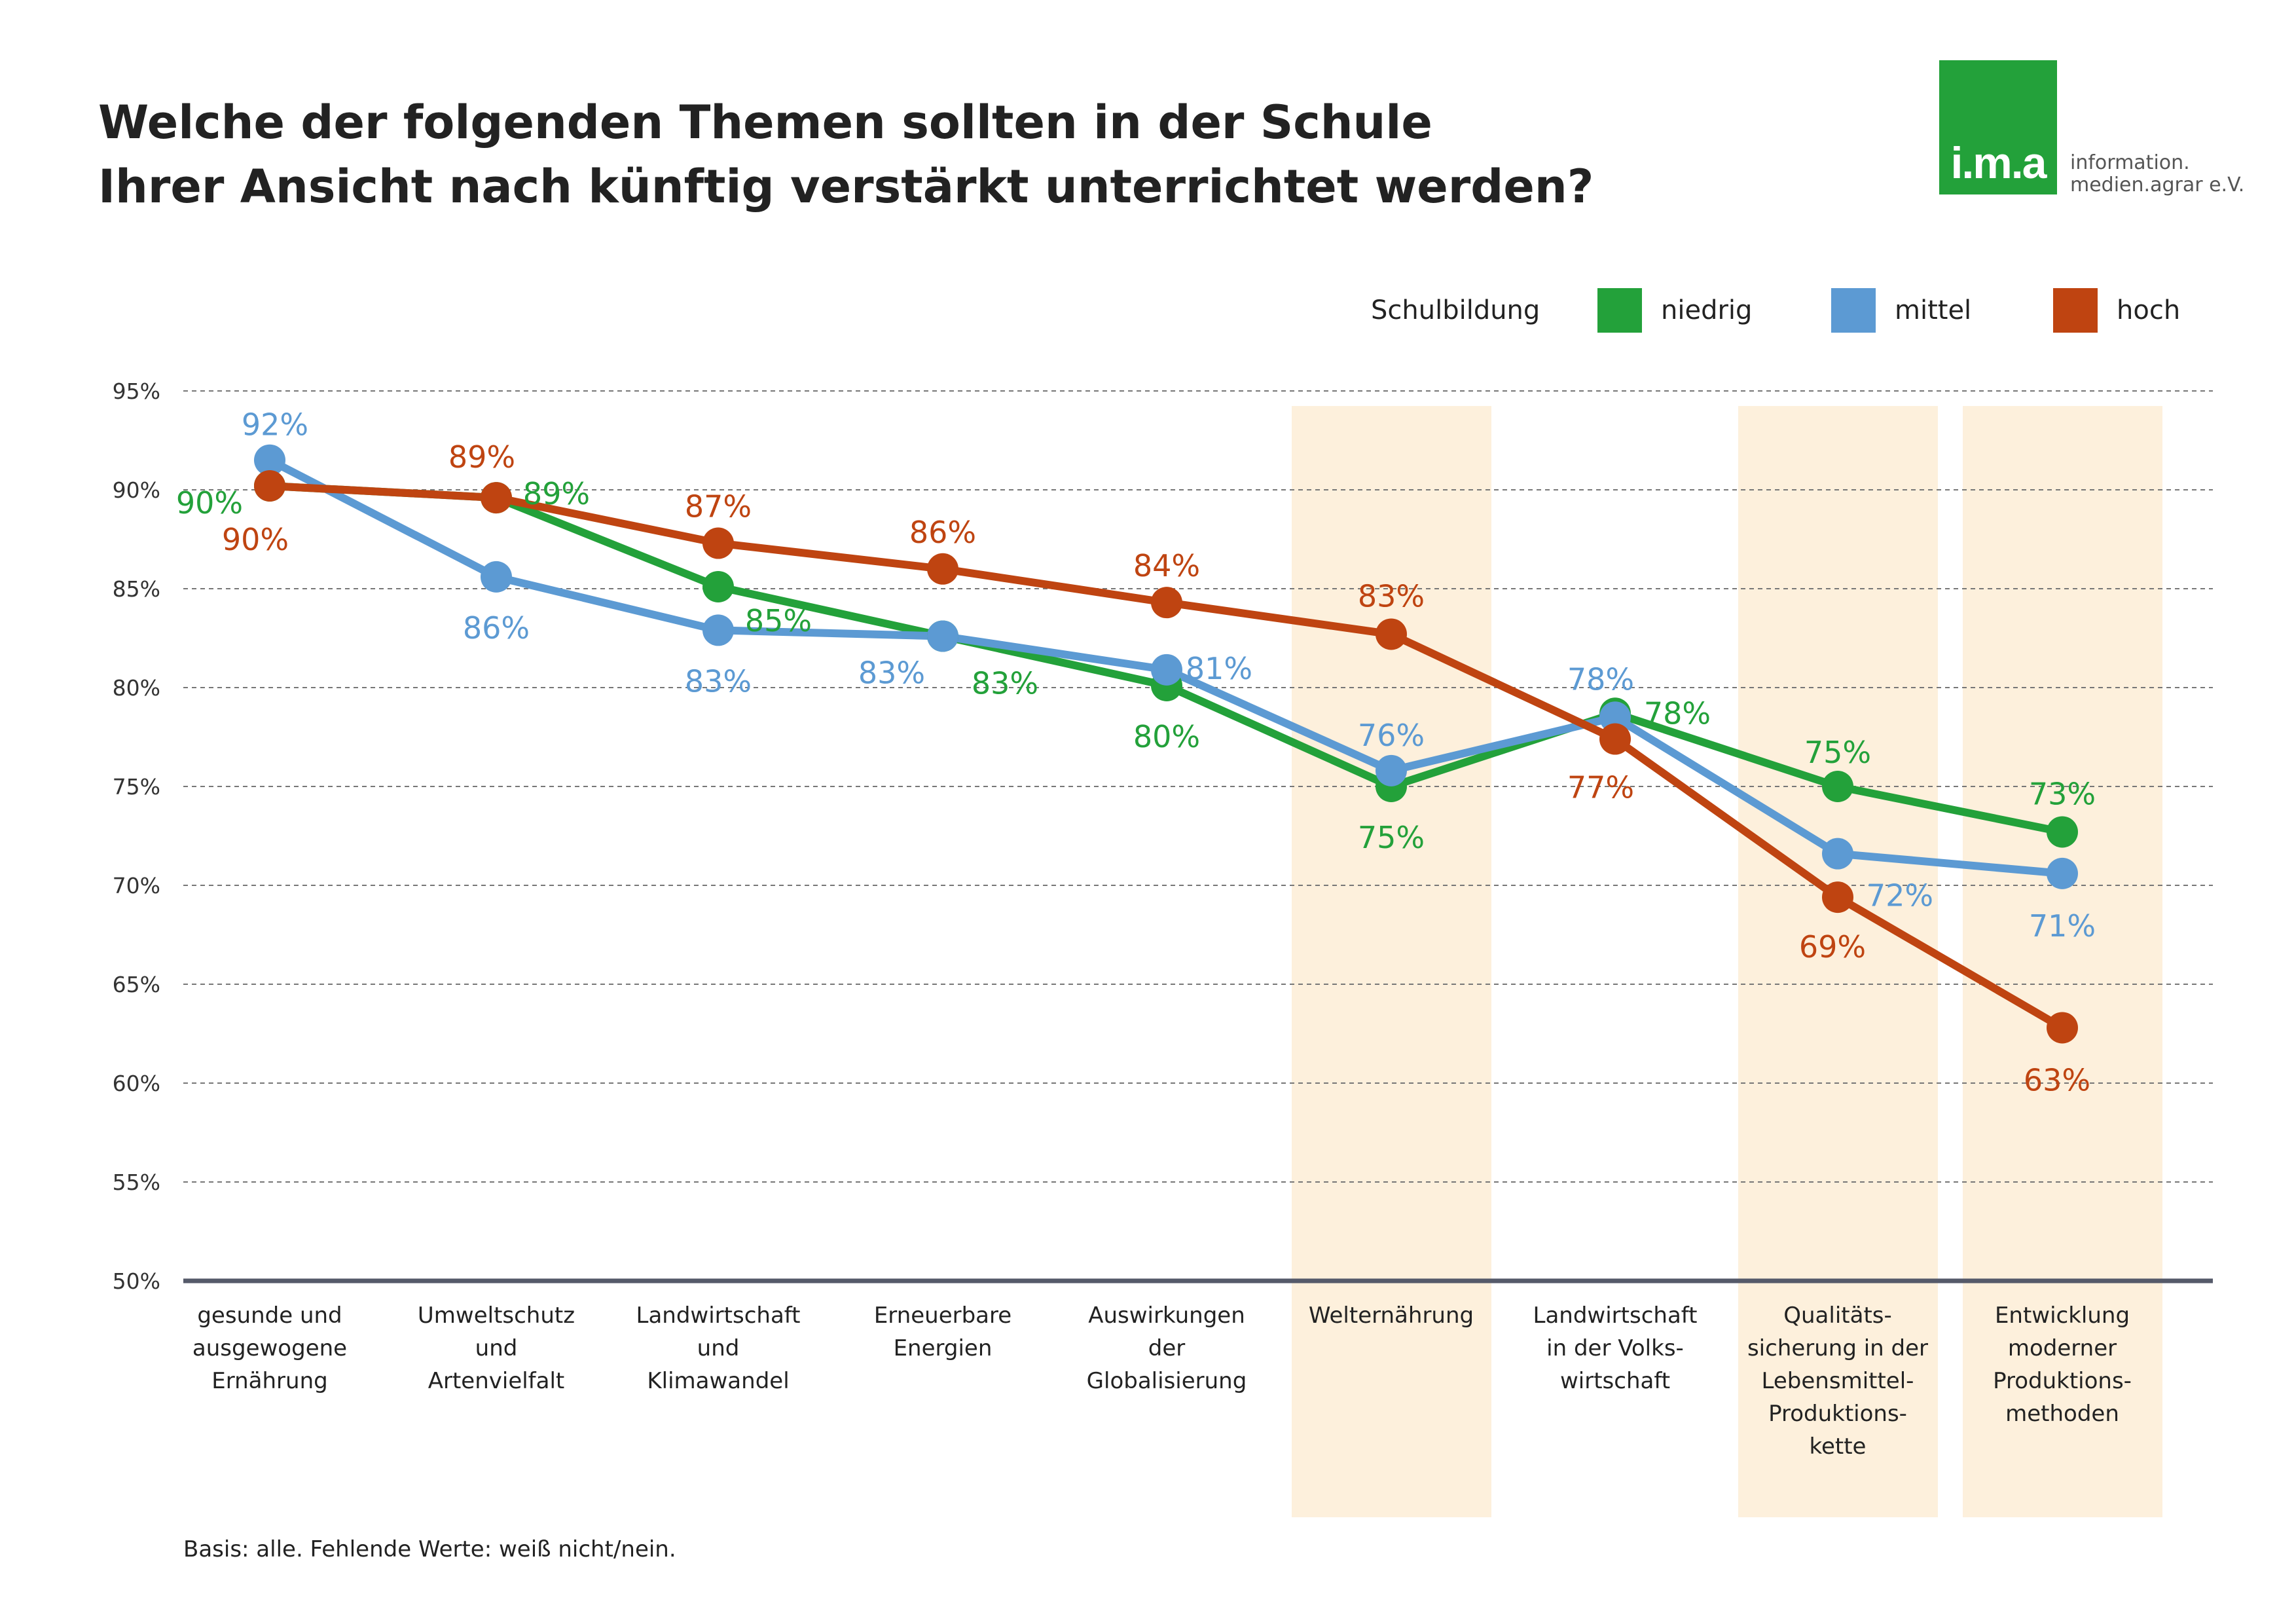 This screenshot has width=2296, height=1624. I want to click on data-label-mittel-3: 83%, so click(891, 672).